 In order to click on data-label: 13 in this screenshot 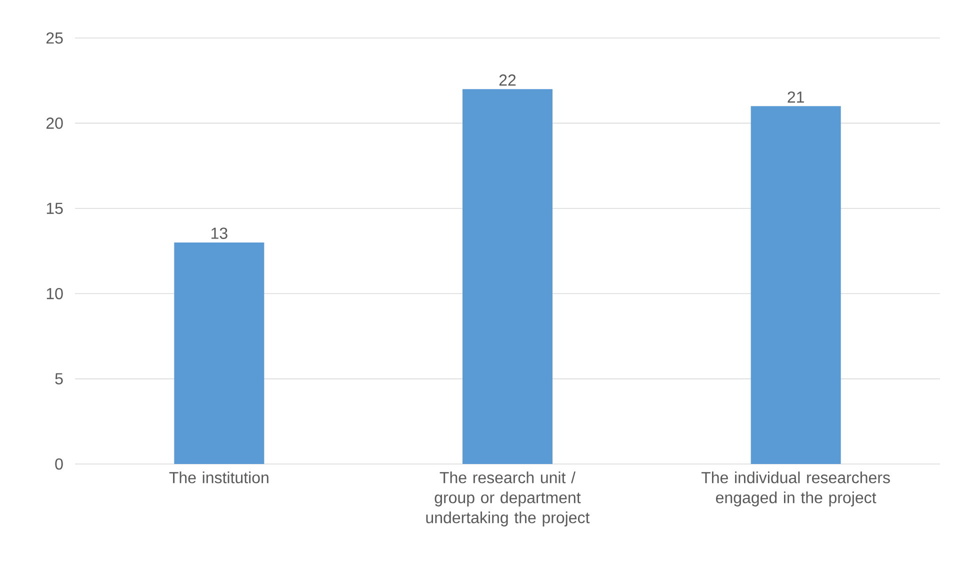, I will do `click(219, 233)`.